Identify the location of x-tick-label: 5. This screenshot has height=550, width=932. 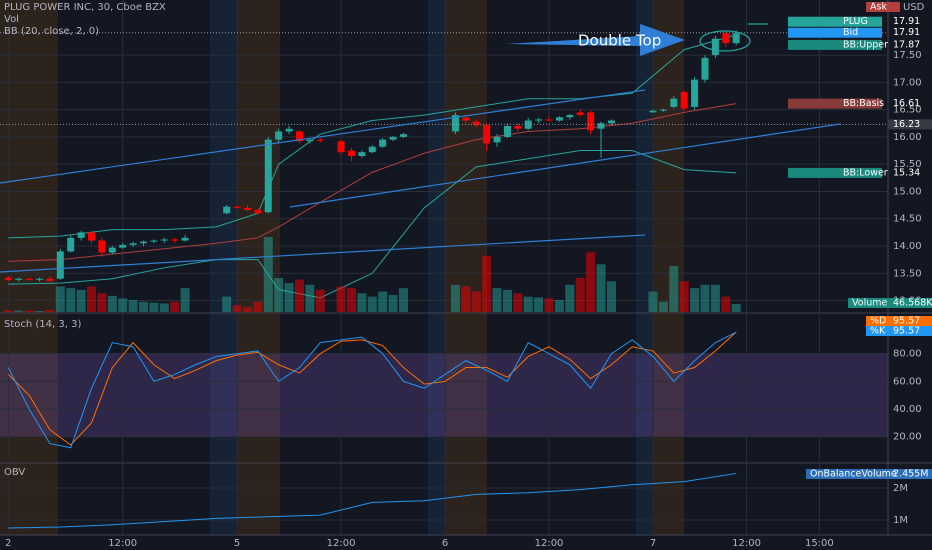
(237, 543).